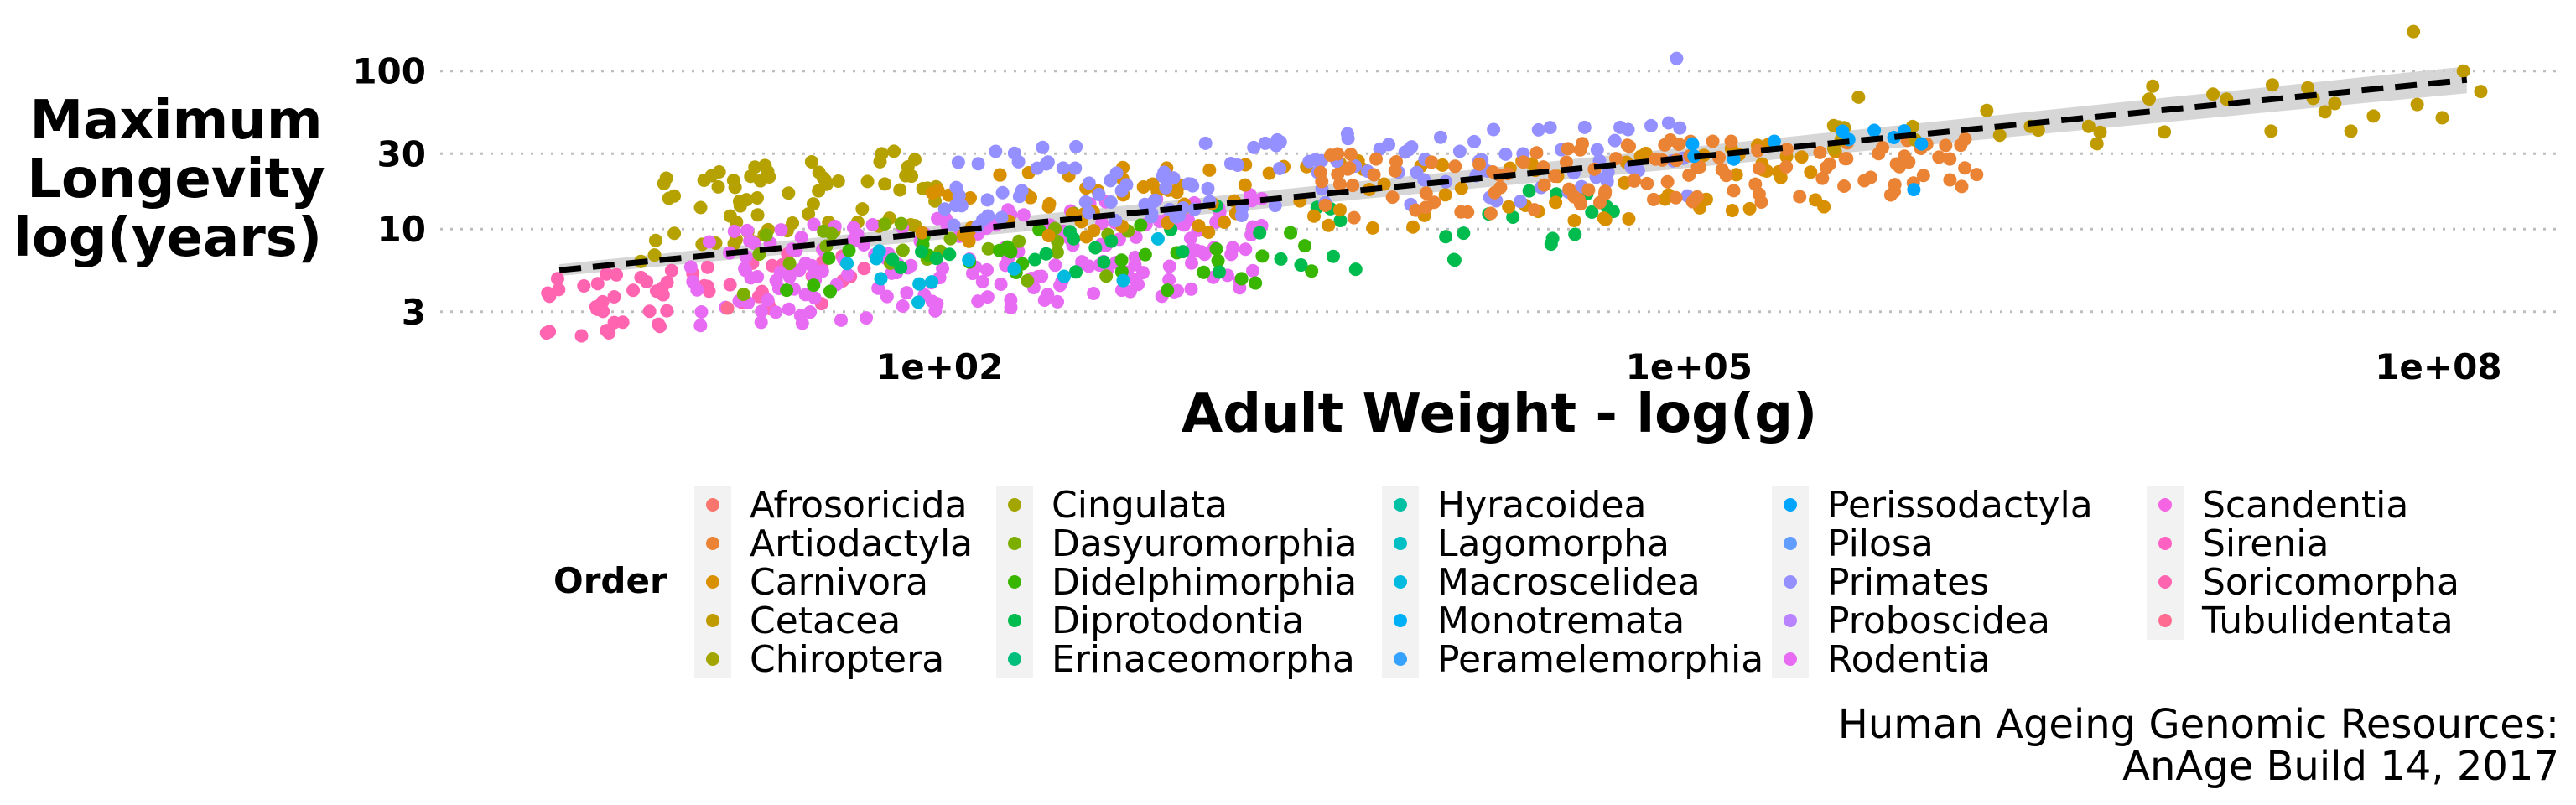  What do you see at coordinates (2330, 582) in the screenshot?
I see `legend-label: Soricomorpha` at bounding box center [2330, 582].